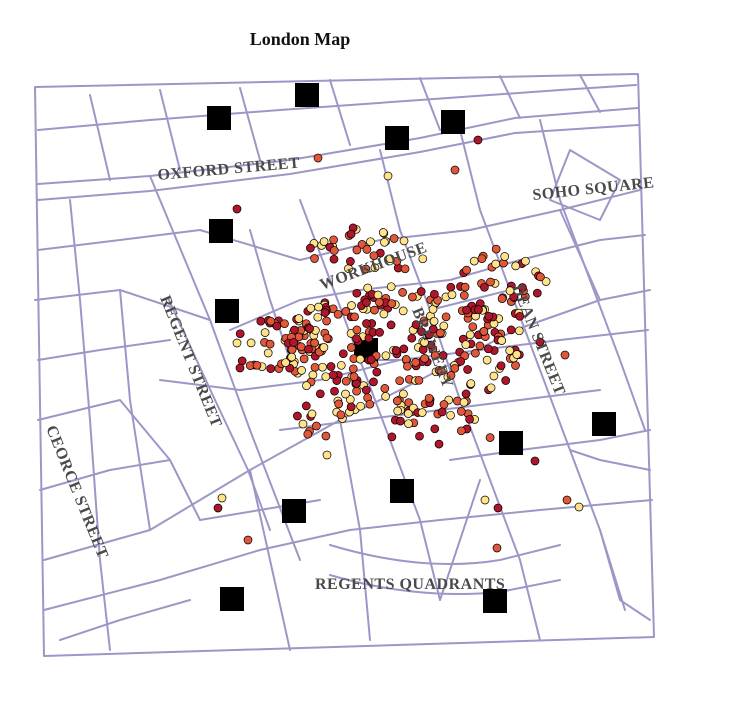  Describe the element at coordinates (300, 39) in the screenshot. I see `page-title: London Map` at that location.